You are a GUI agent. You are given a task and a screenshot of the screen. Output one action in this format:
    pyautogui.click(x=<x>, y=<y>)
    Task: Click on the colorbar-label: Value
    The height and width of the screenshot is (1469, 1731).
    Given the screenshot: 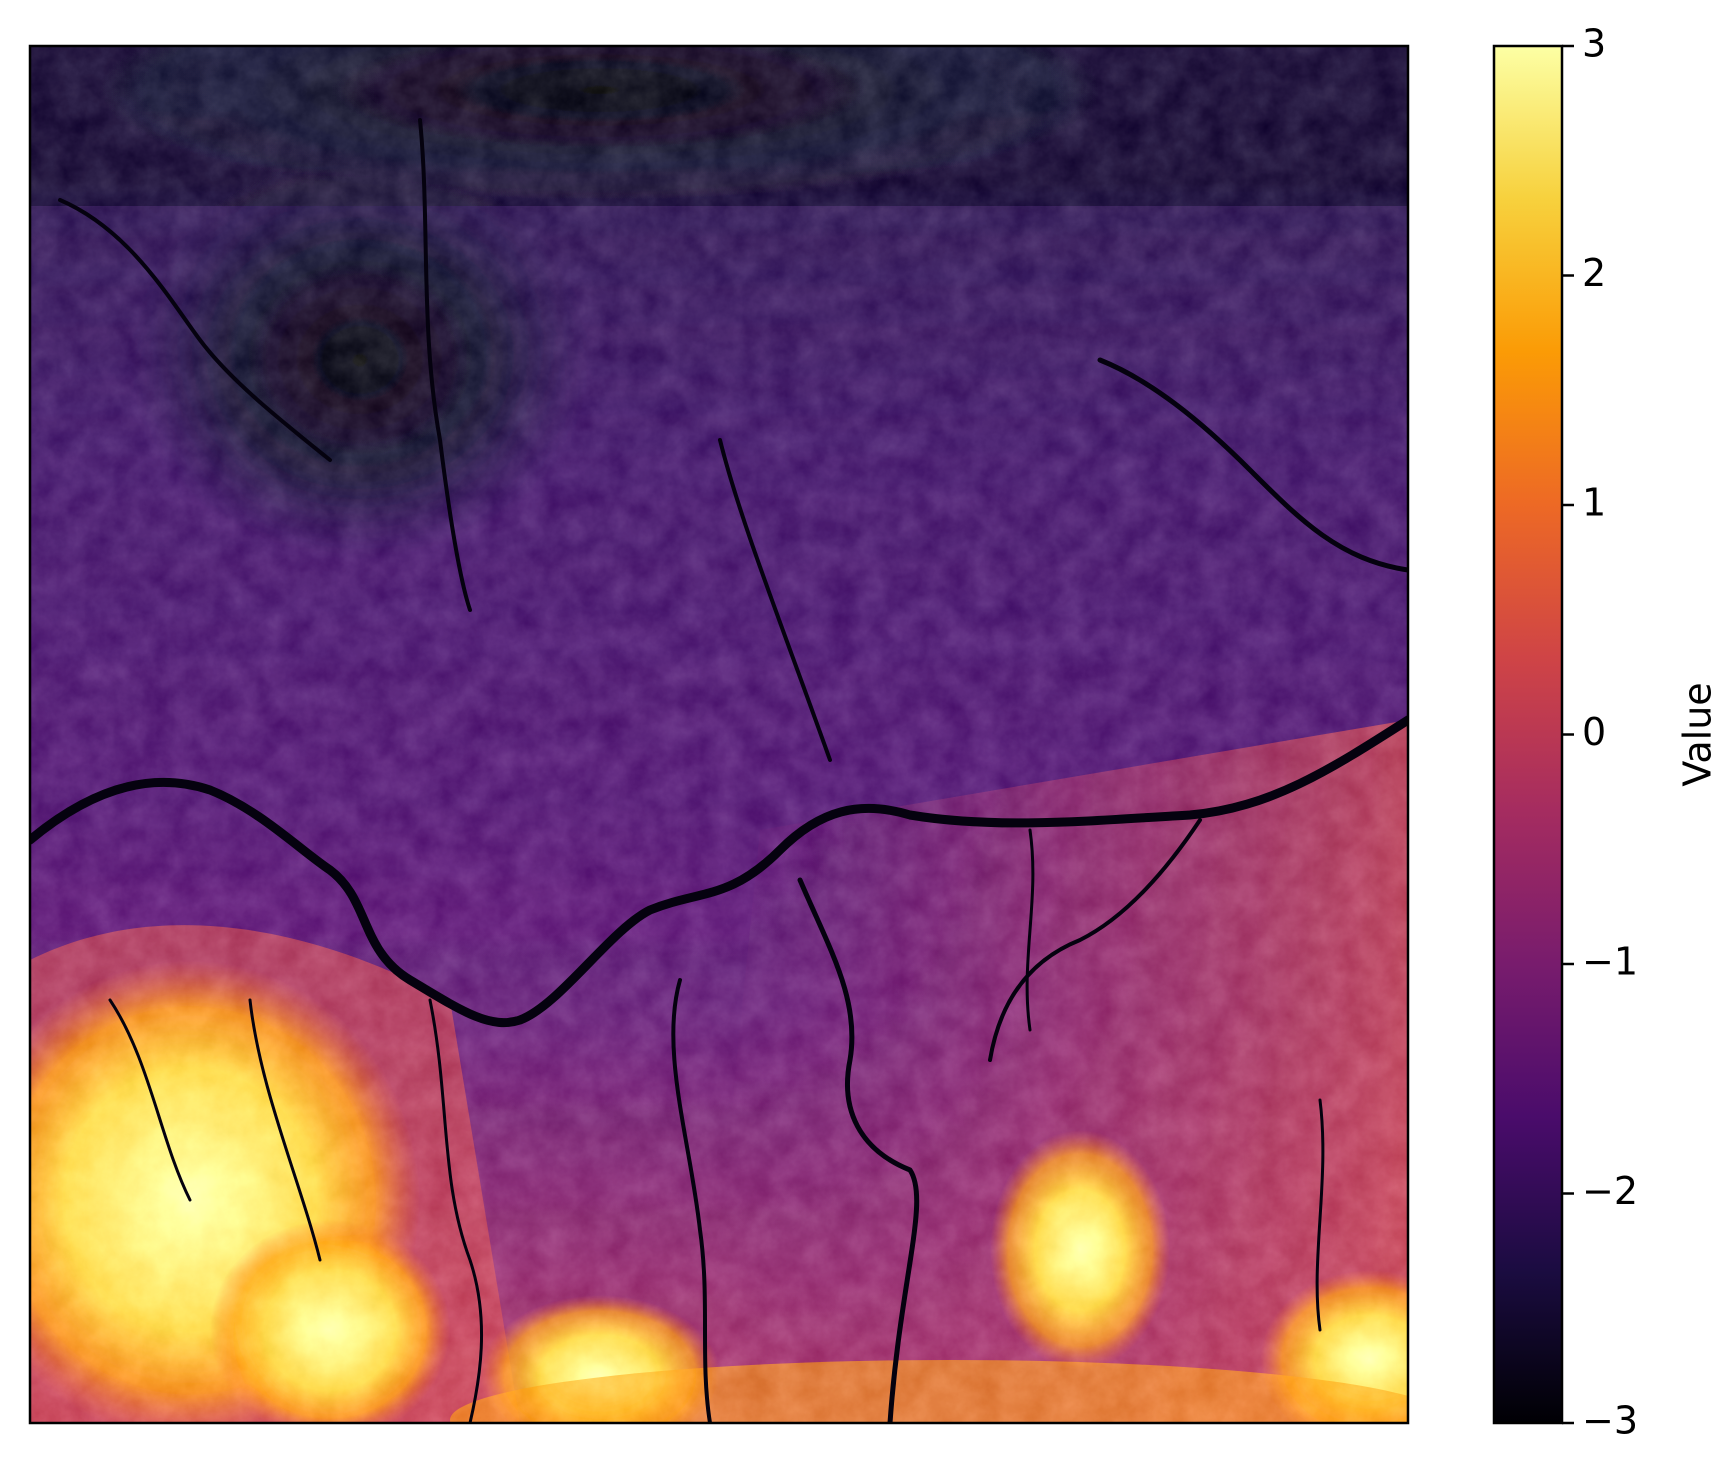 What is the action you would take?
    pyautogui.click(x=1698, y=734)
    